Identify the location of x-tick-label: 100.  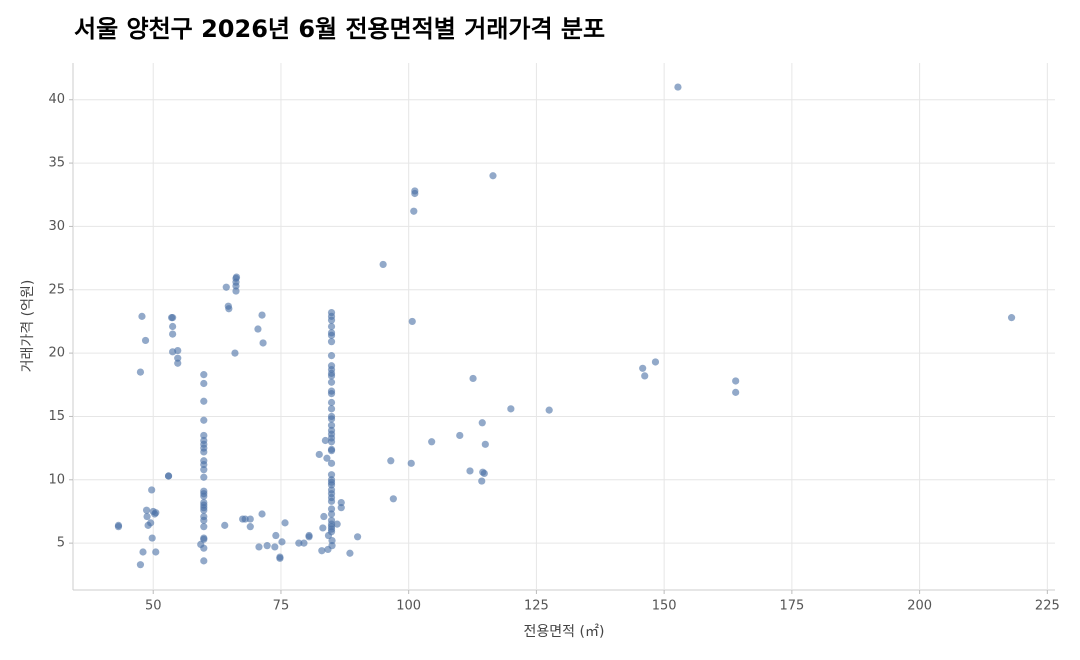
(408, 606).